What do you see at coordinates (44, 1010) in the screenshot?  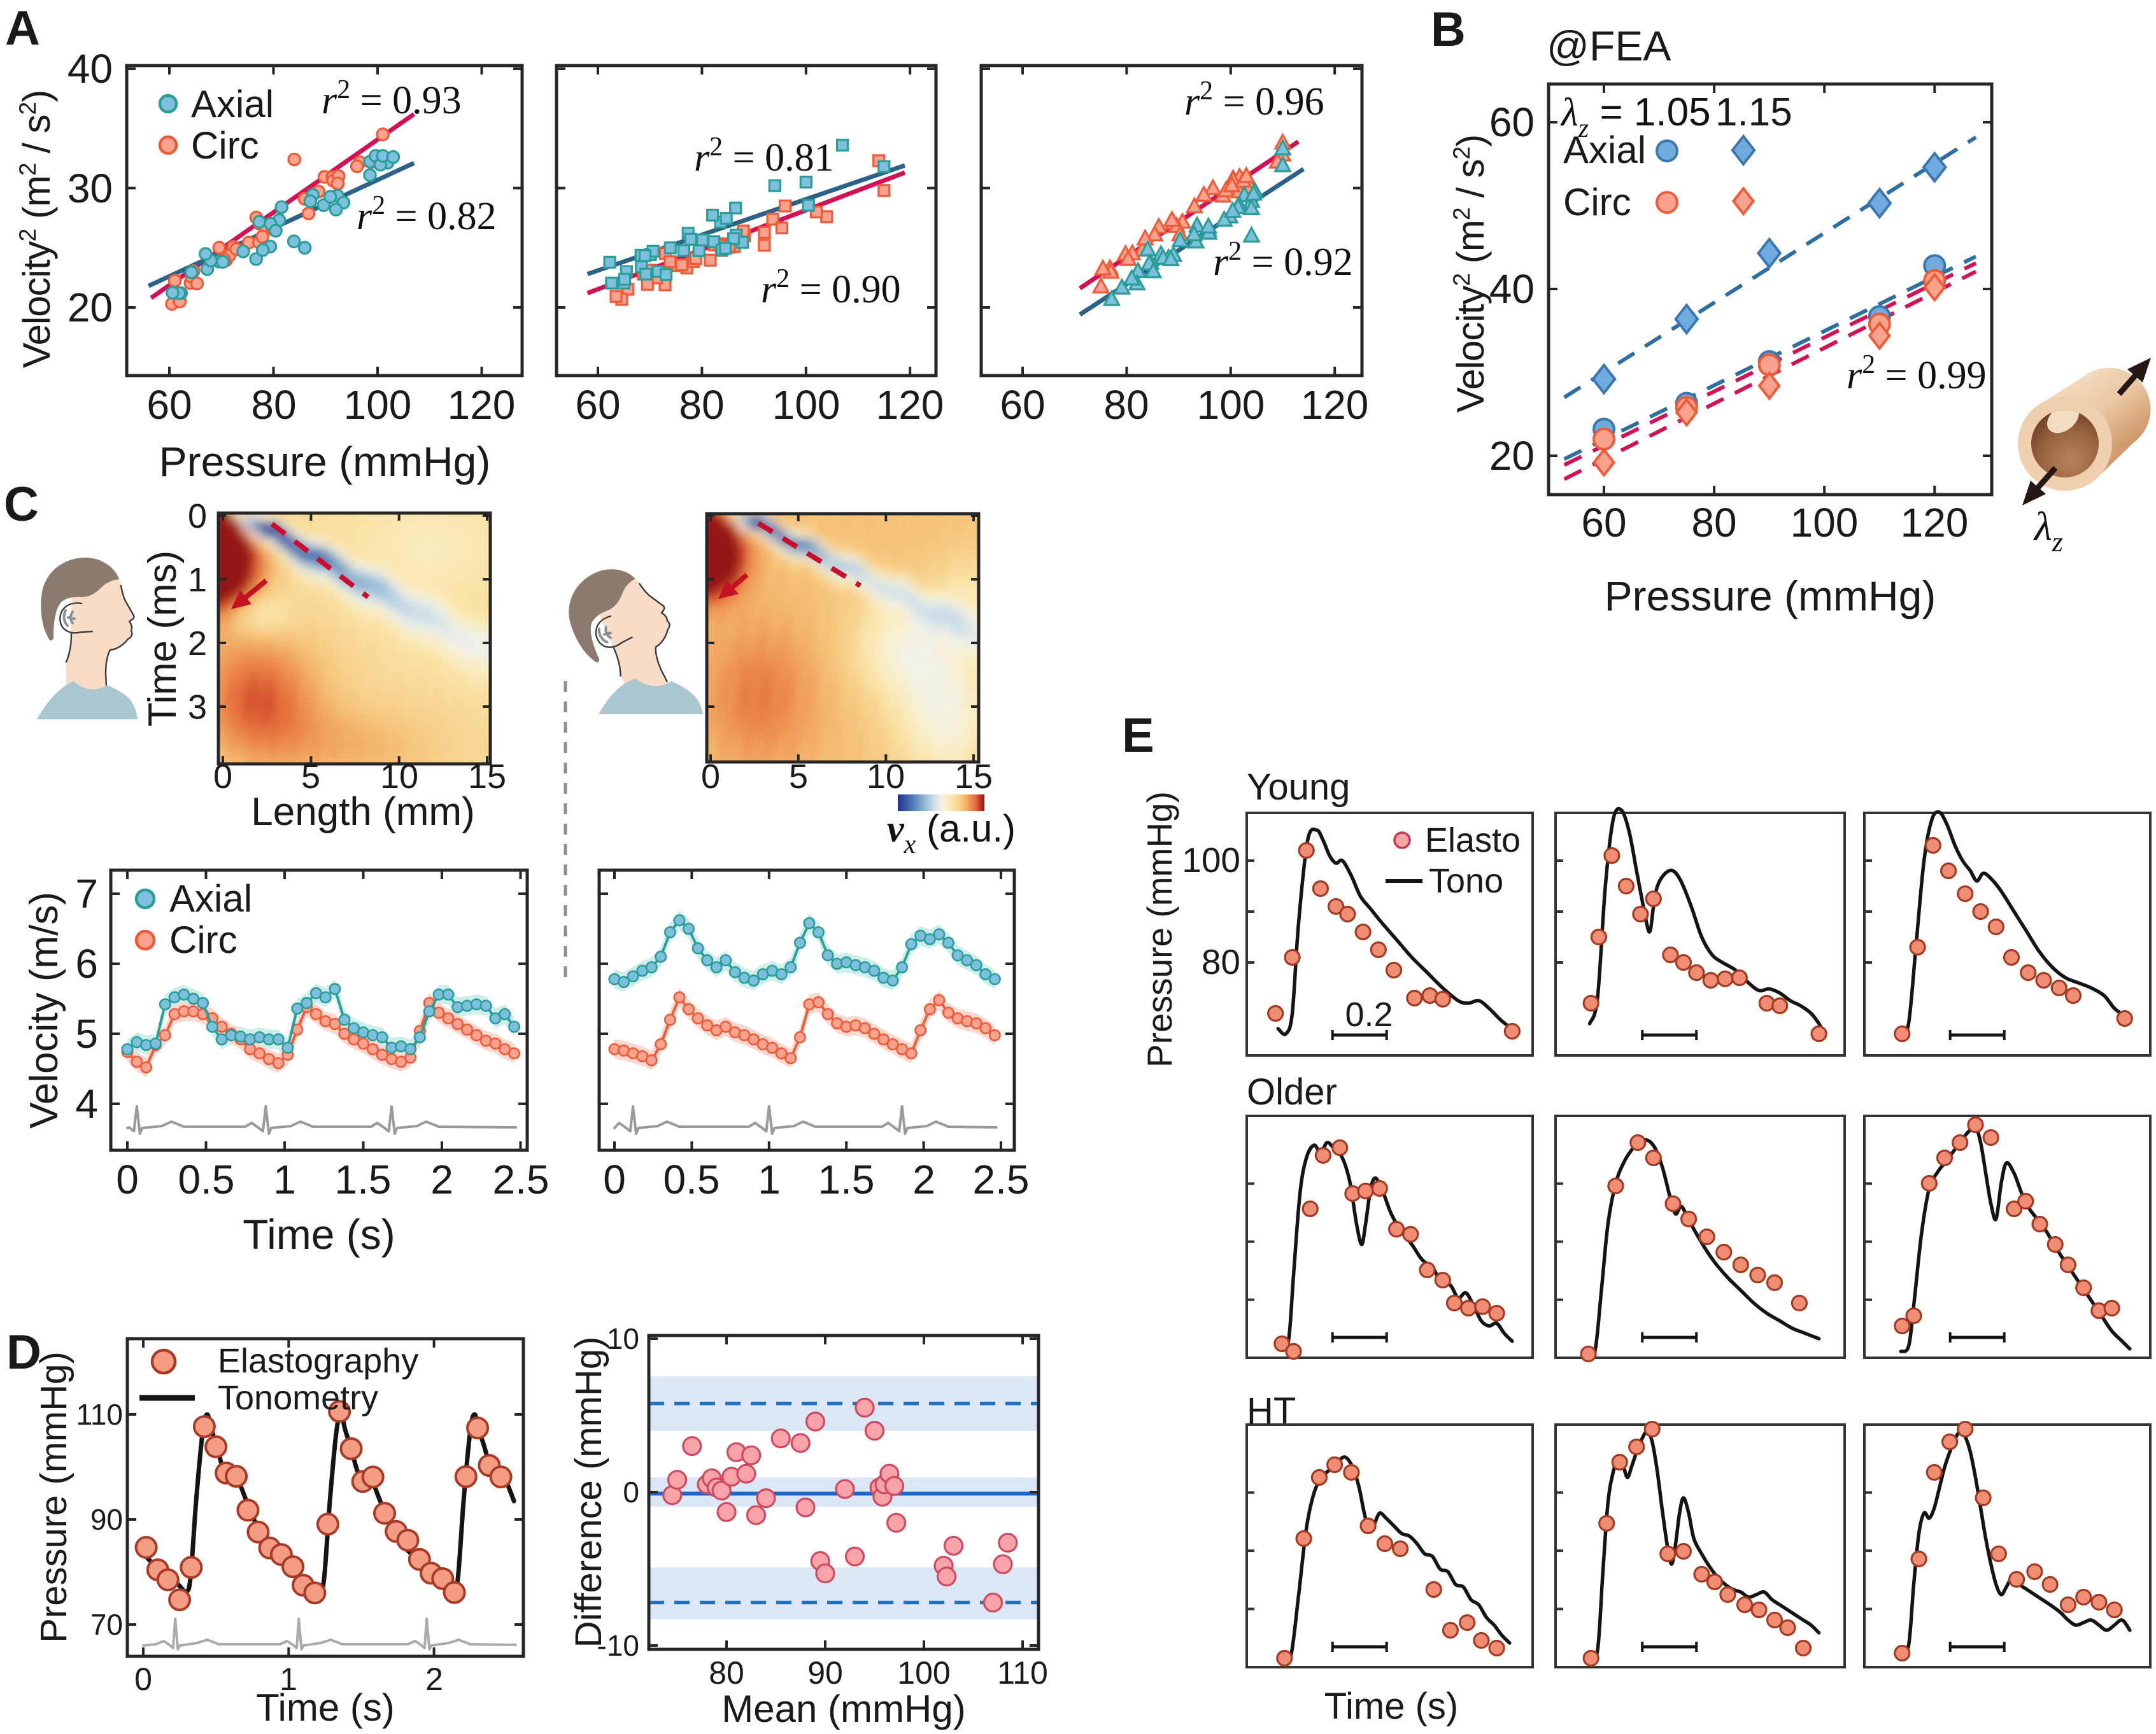 I see `svg-text: Velocity (m/s)` at bounding box center [44, 1010].